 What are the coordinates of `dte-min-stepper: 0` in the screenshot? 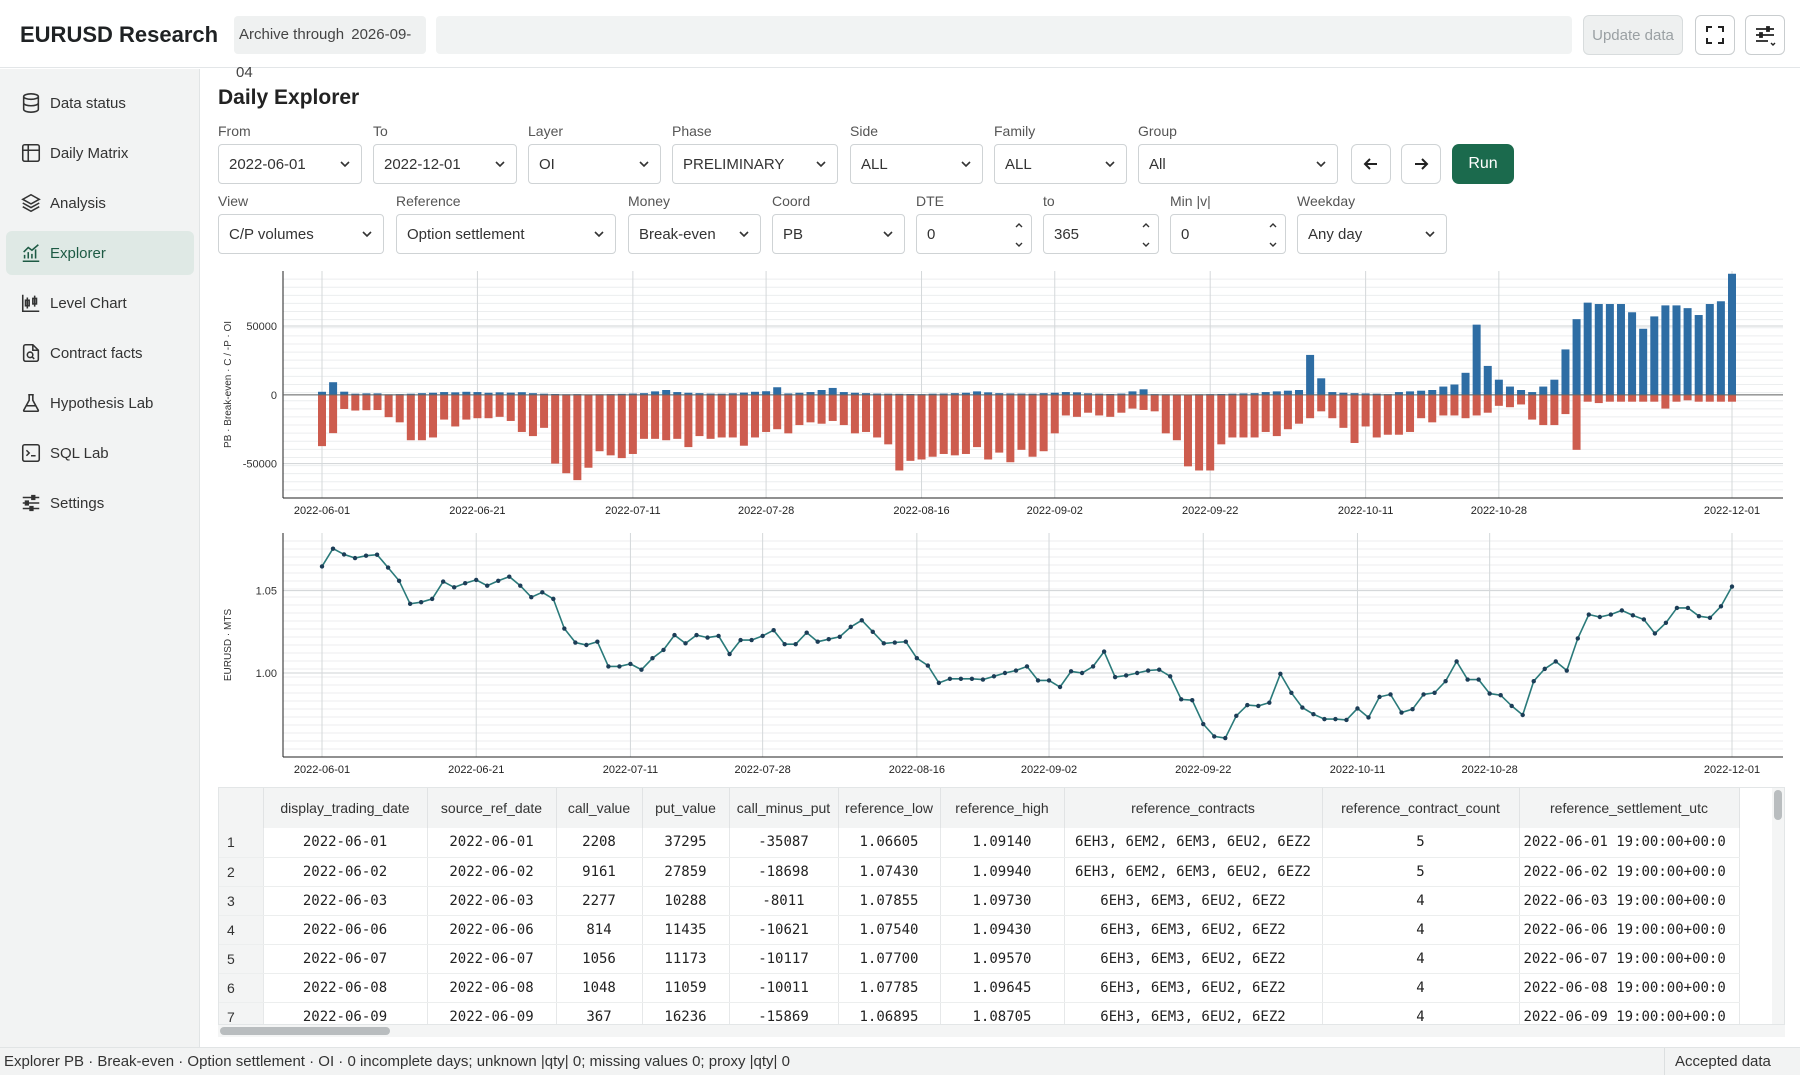 It's located at (974, 234).